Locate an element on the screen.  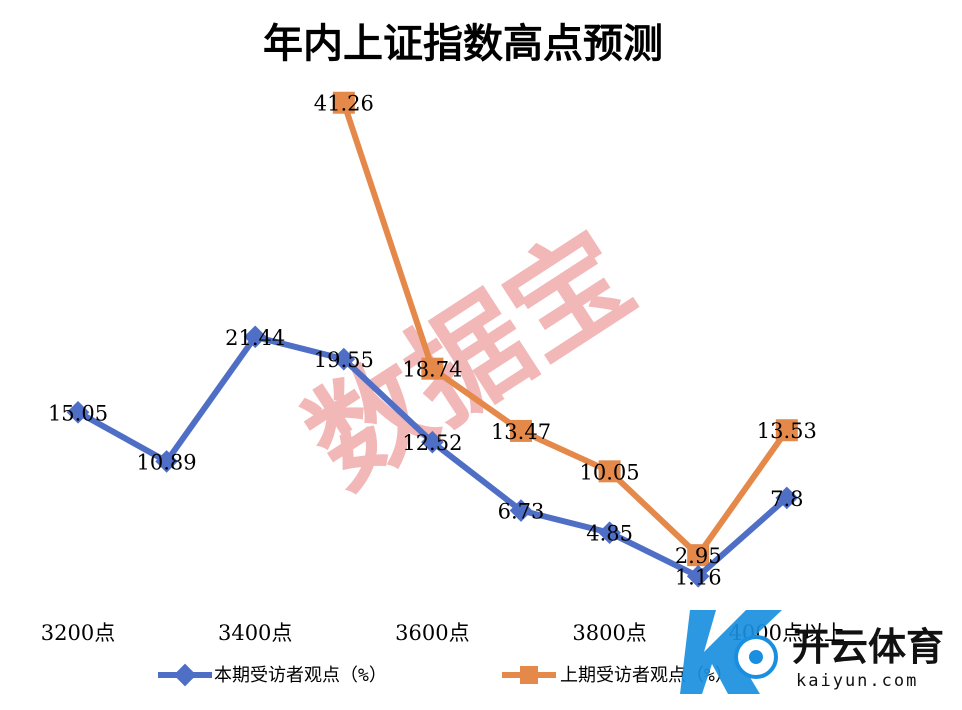
data-label-current-0: 15.05 is located at coordinates (78, 413).